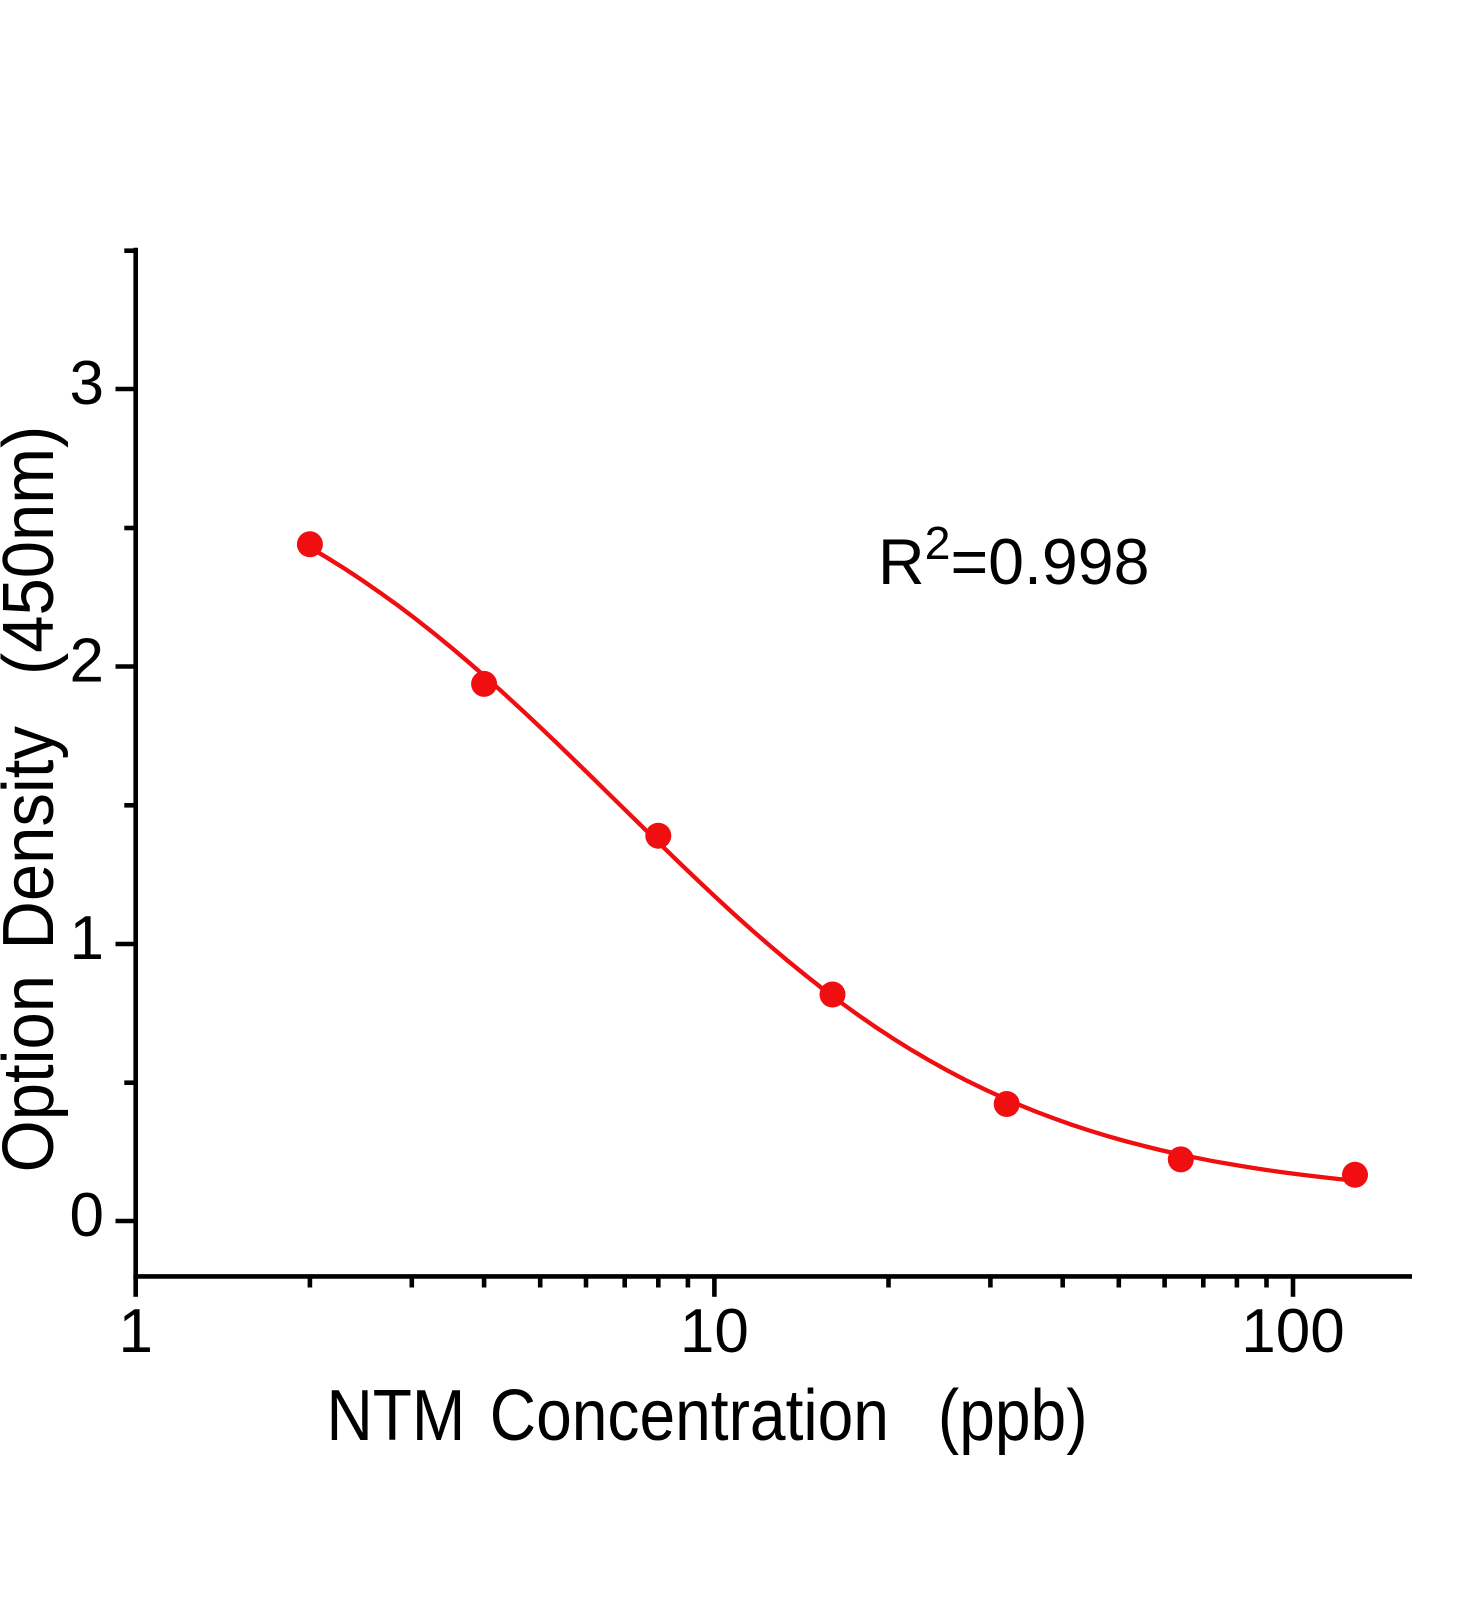 Image resolution: width=1472 pixels, height=1600 pixels. I want to click on svg-text: Option Density (450nm), so click(34, 799).